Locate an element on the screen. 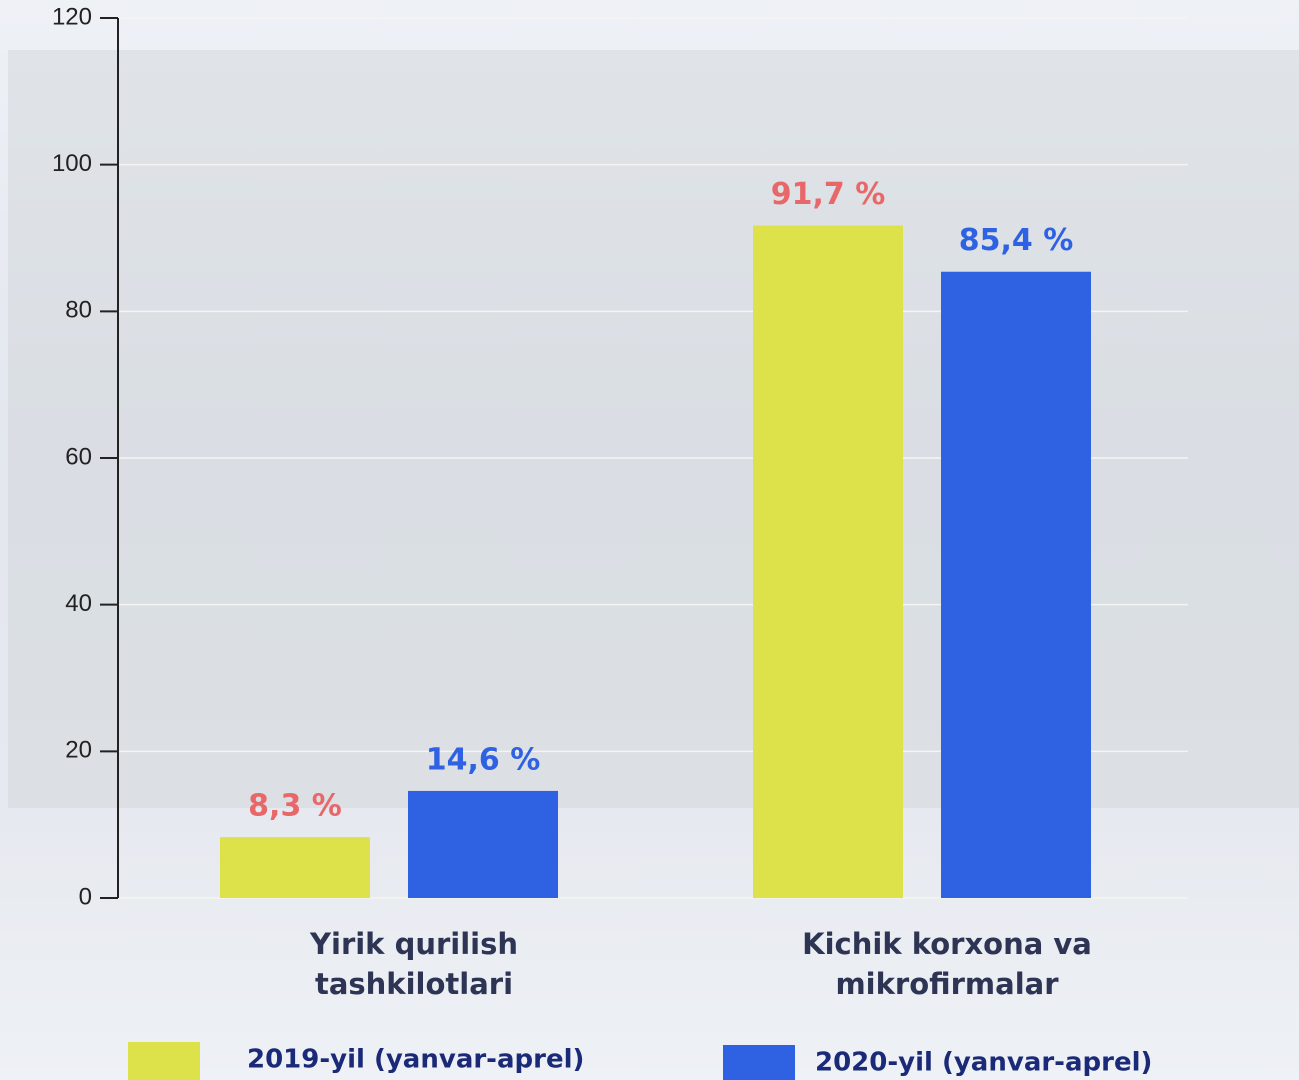 Image resolution: width=1299 pixels, height=1080 pixels. value-label: 91,7 % is located at coordinates (828, 194).